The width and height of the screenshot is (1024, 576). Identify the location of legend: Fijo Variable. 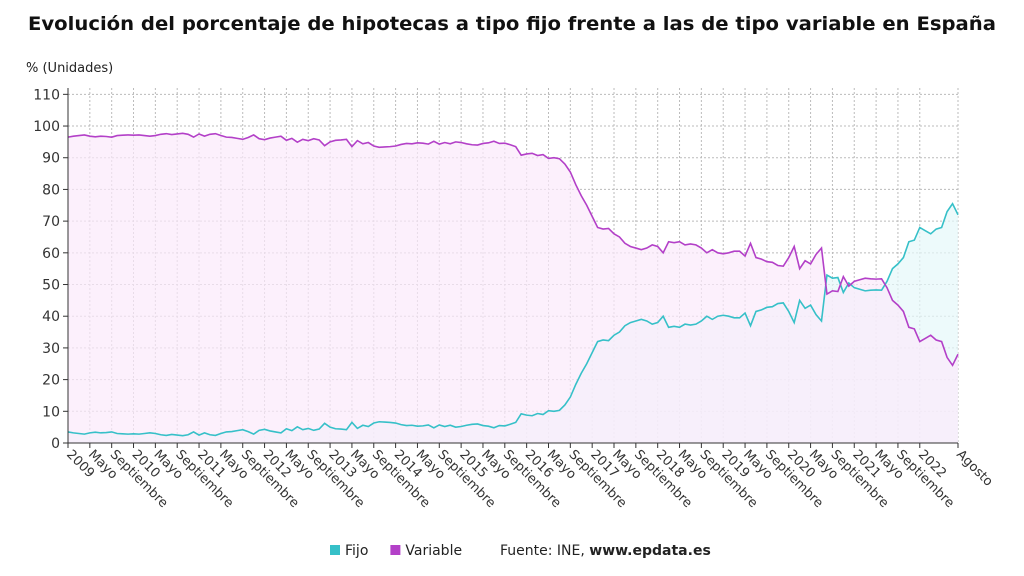
(396, 551).